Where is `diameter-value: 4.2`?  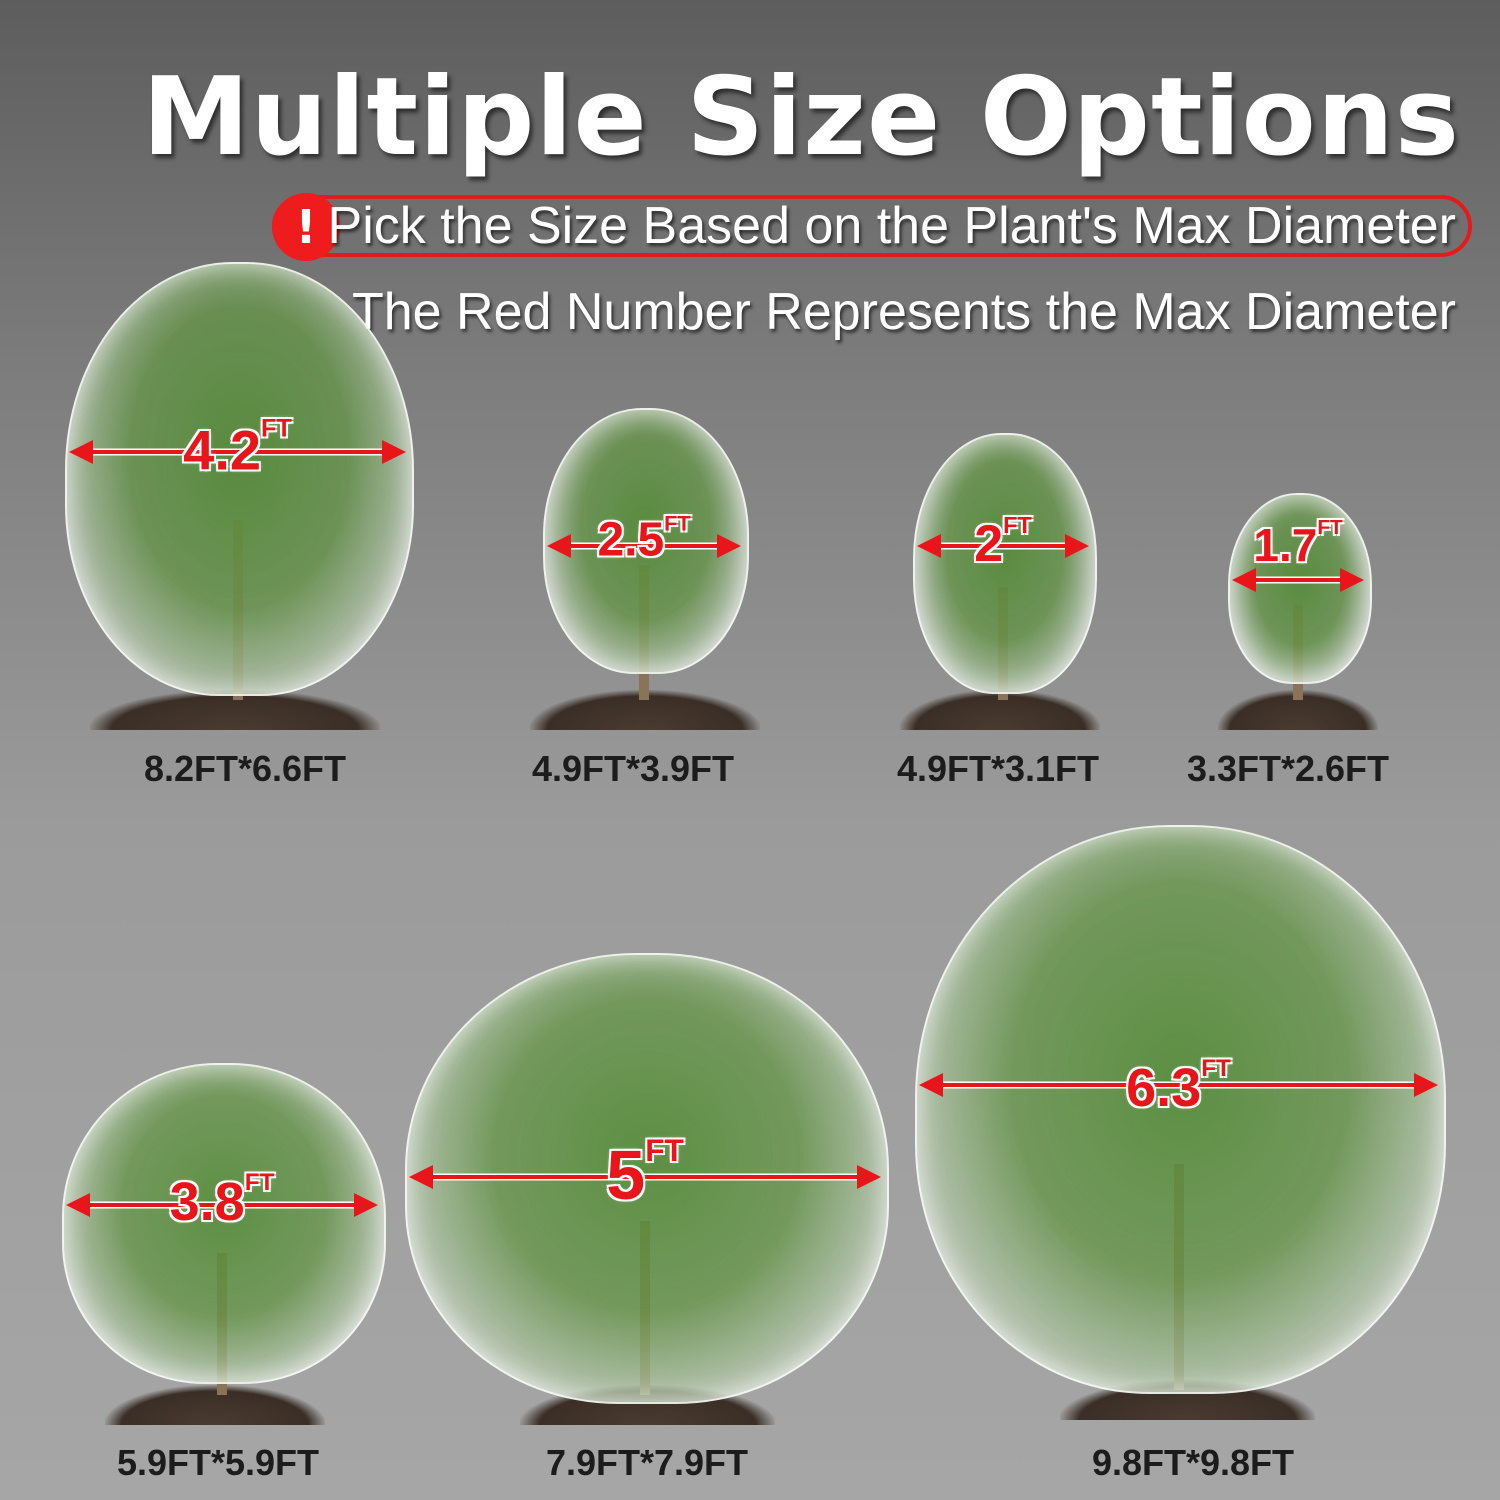 diameter-value: 4.2 is located at coordinates (222, 450).